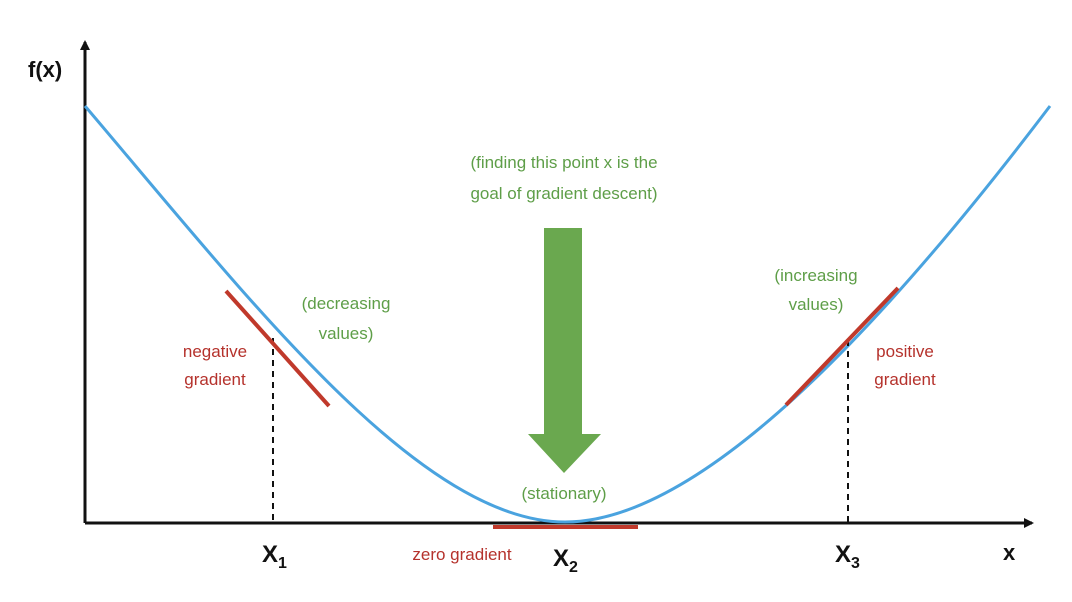  I want to click on positive-gradient-line1: positive, so click(905, 351).